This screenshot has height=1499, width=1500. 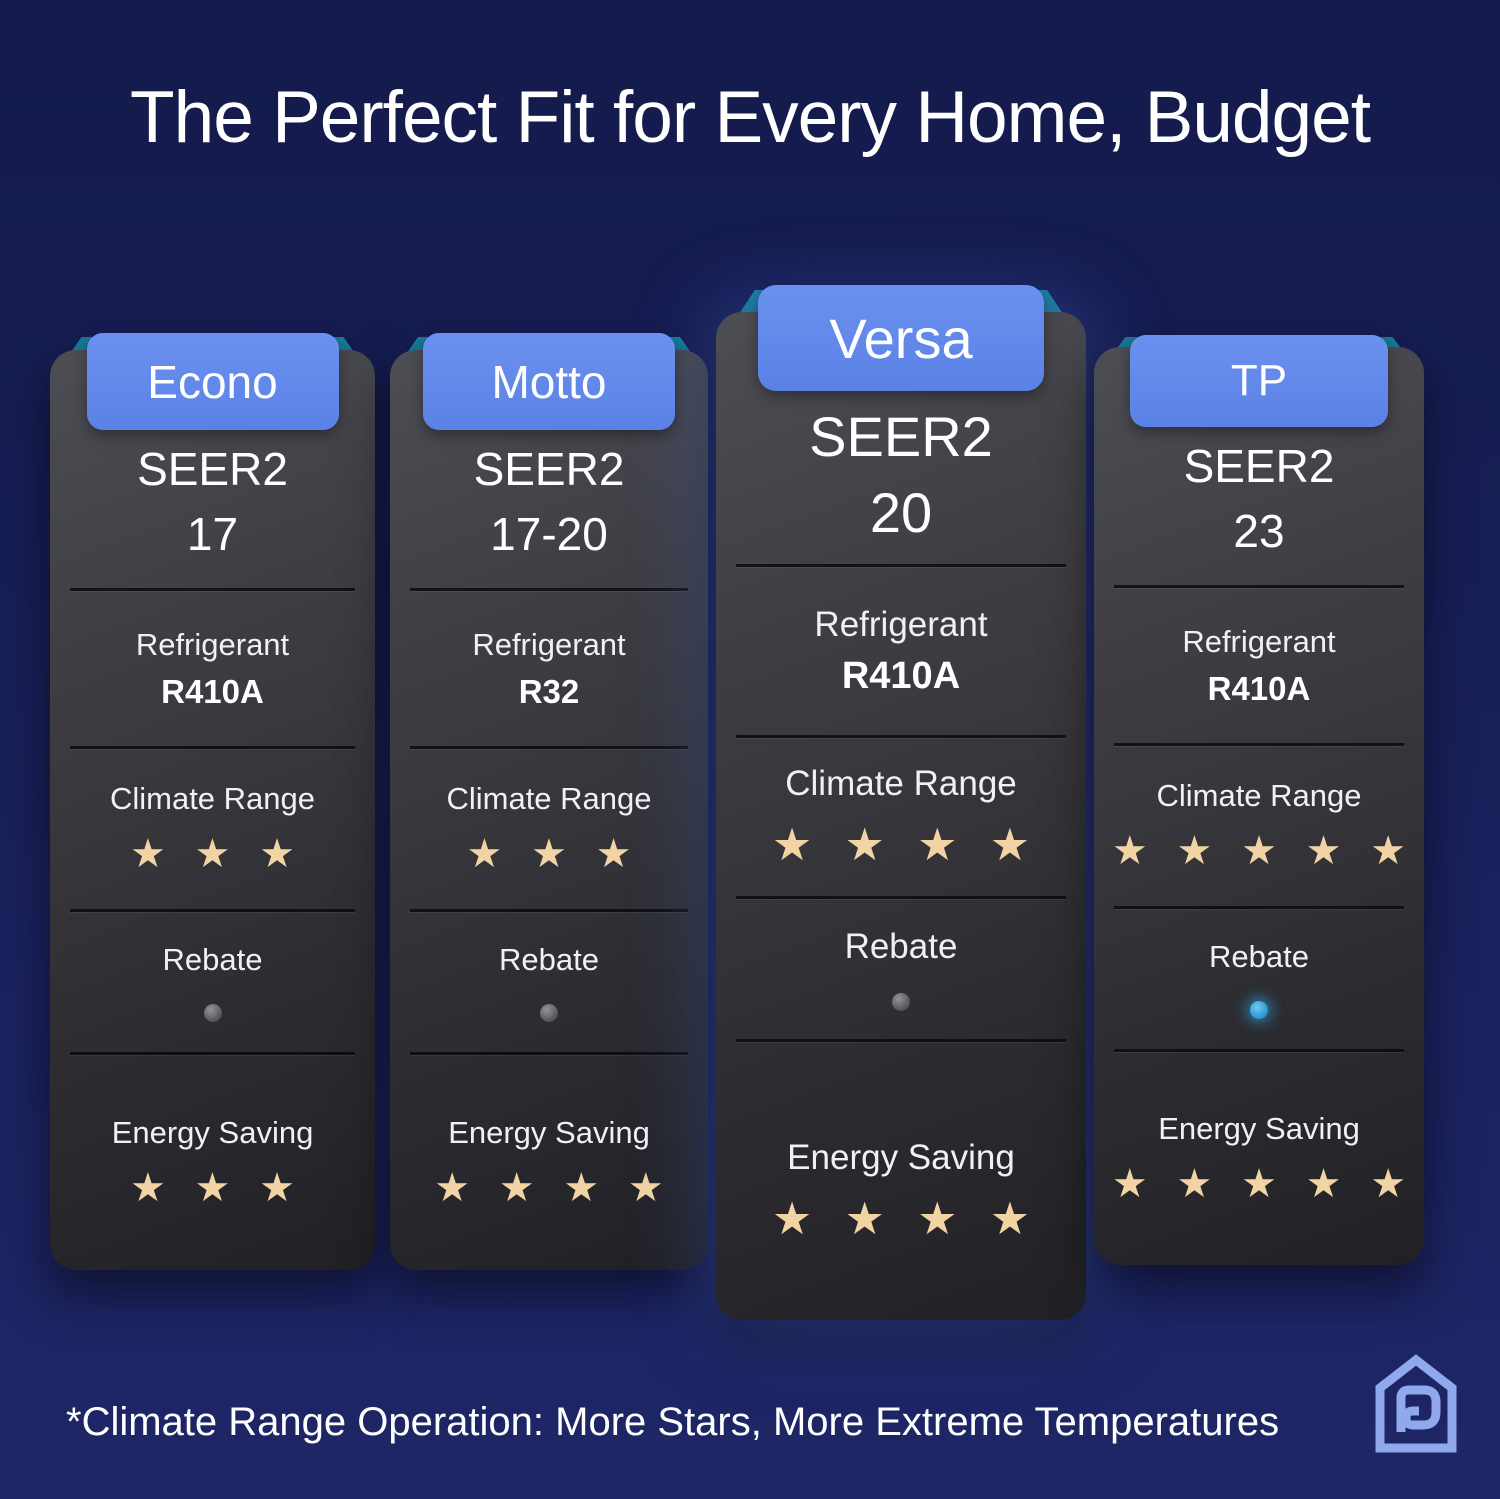 I want to click on refrigerant-section: Refrigerant R32, so click(x=549, y=668).